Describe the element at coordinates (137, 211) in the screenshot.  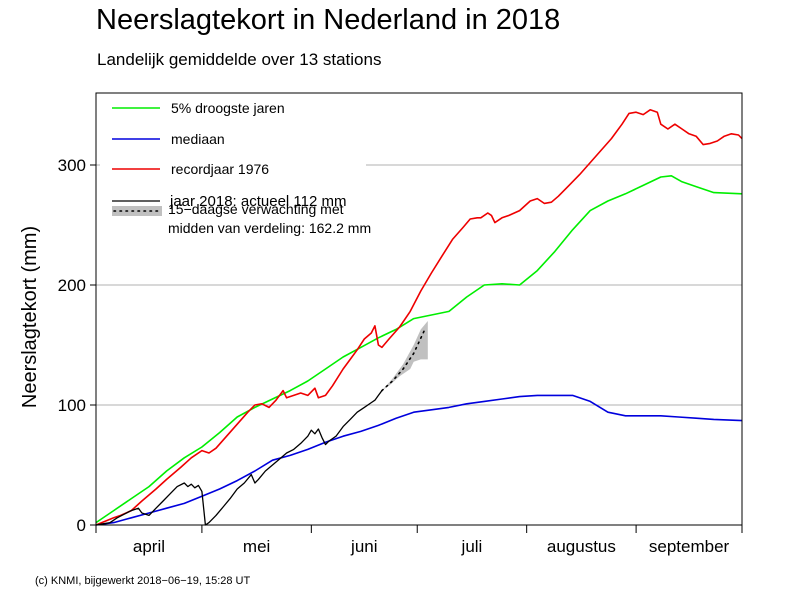
I see `legend-swatch-forecast` at that location.